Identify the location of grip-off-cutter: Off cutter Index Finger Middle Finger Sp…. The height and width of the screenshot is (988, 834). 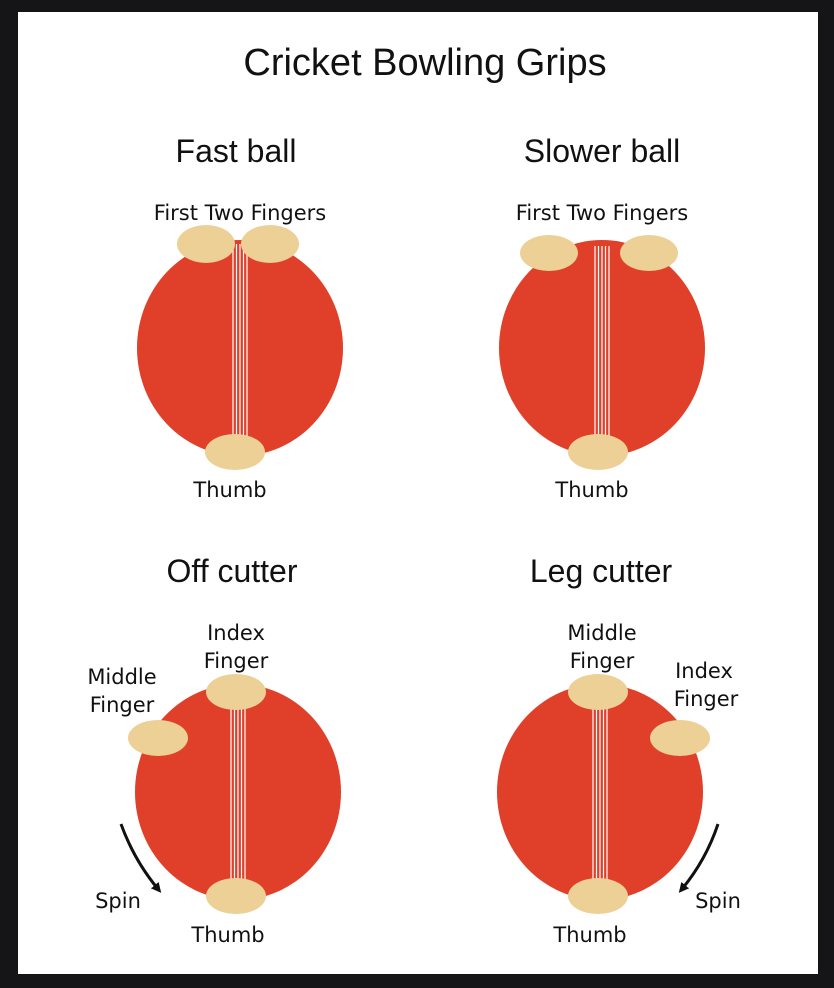
(214, 750).